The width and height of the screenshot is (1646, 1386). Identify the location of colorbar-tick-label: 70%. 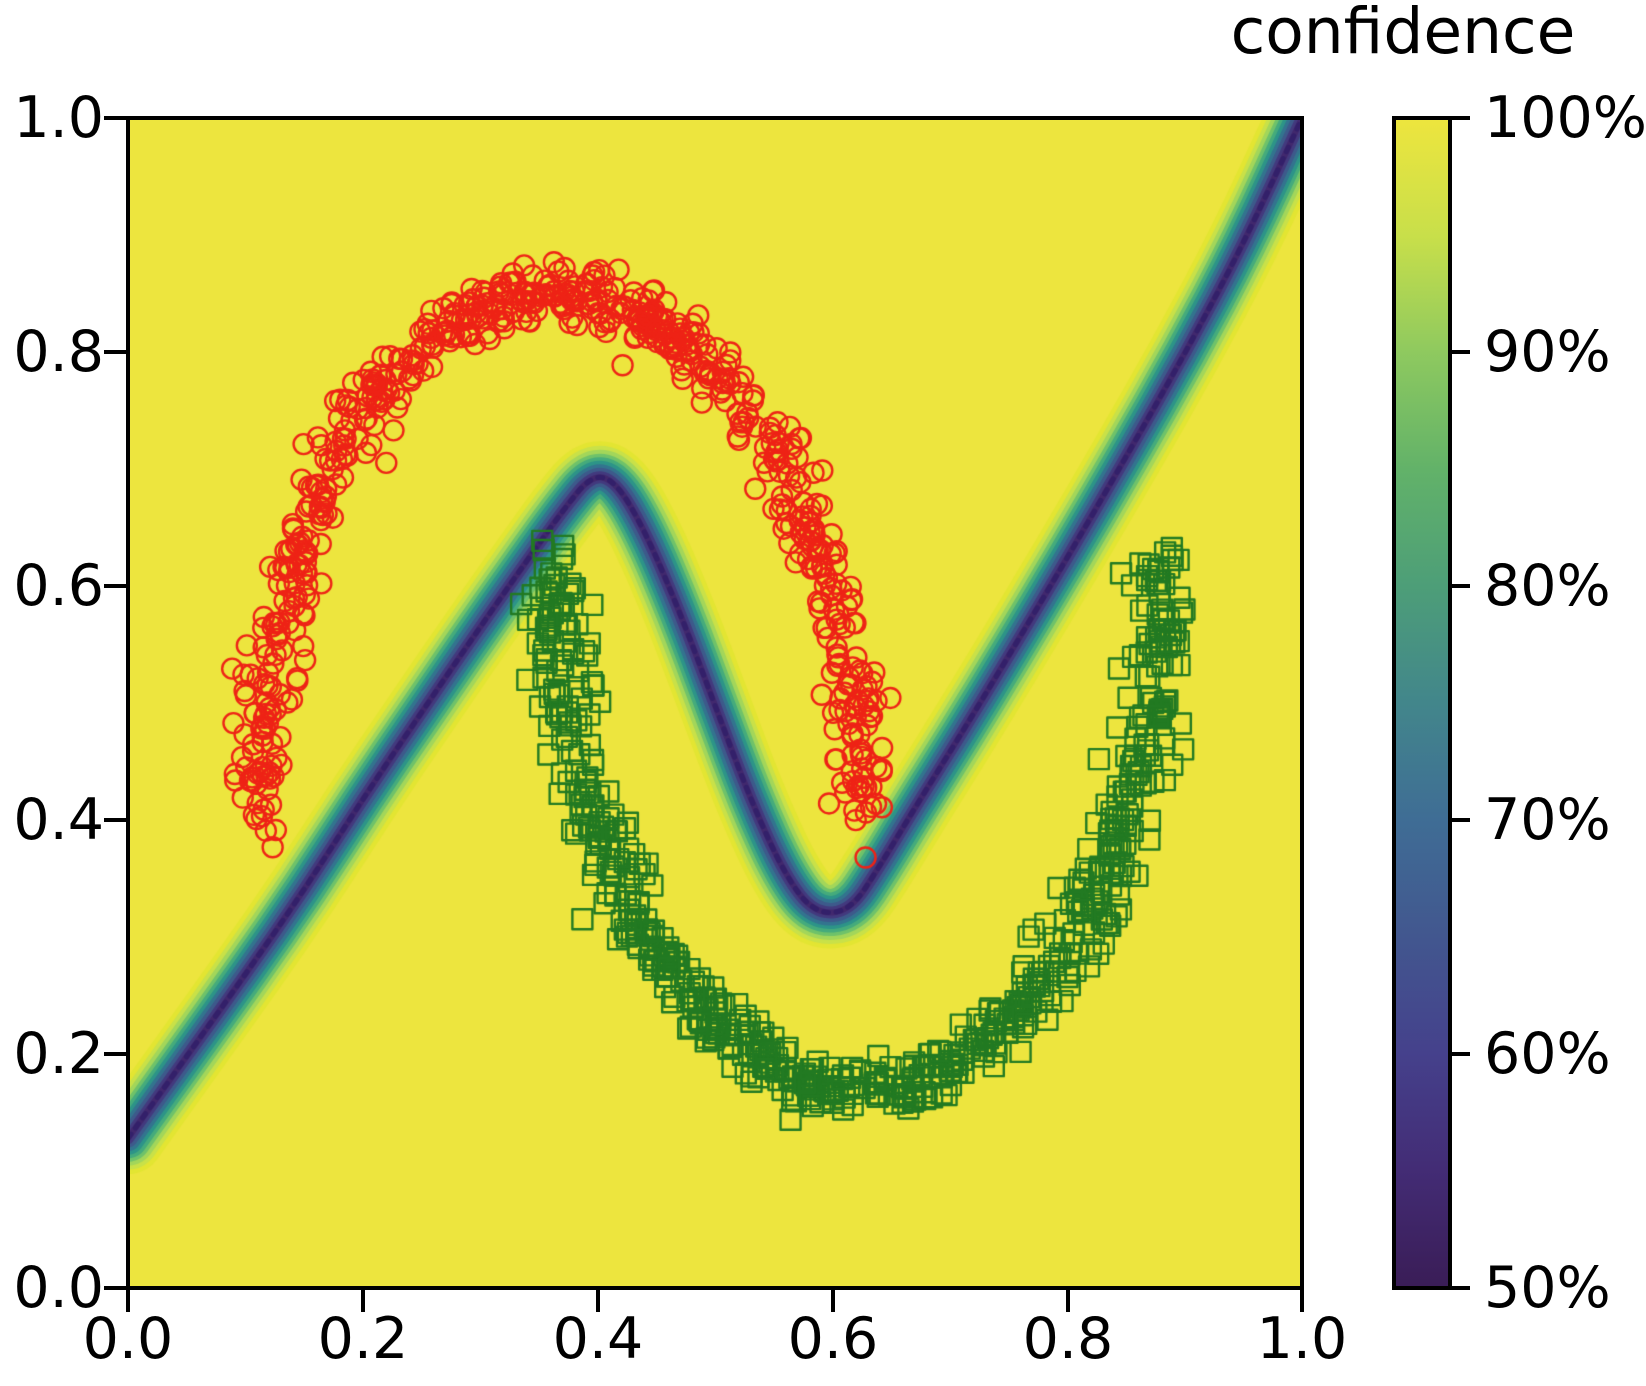
(1547, 820).